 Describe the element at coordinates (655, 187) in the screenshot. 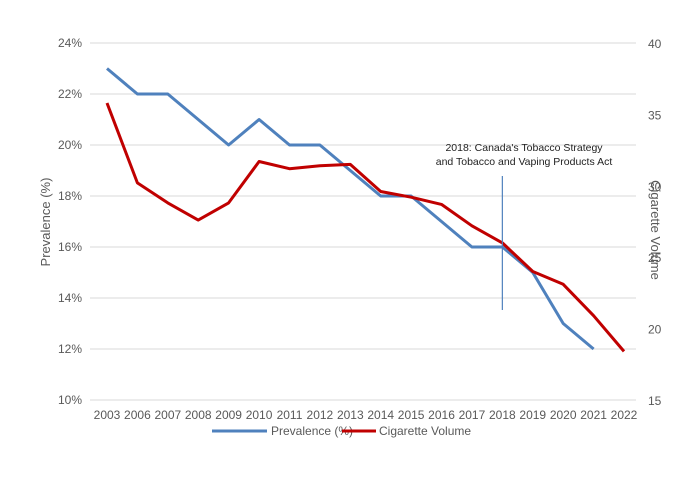

I see `y2-tick-label: 30` at that location.